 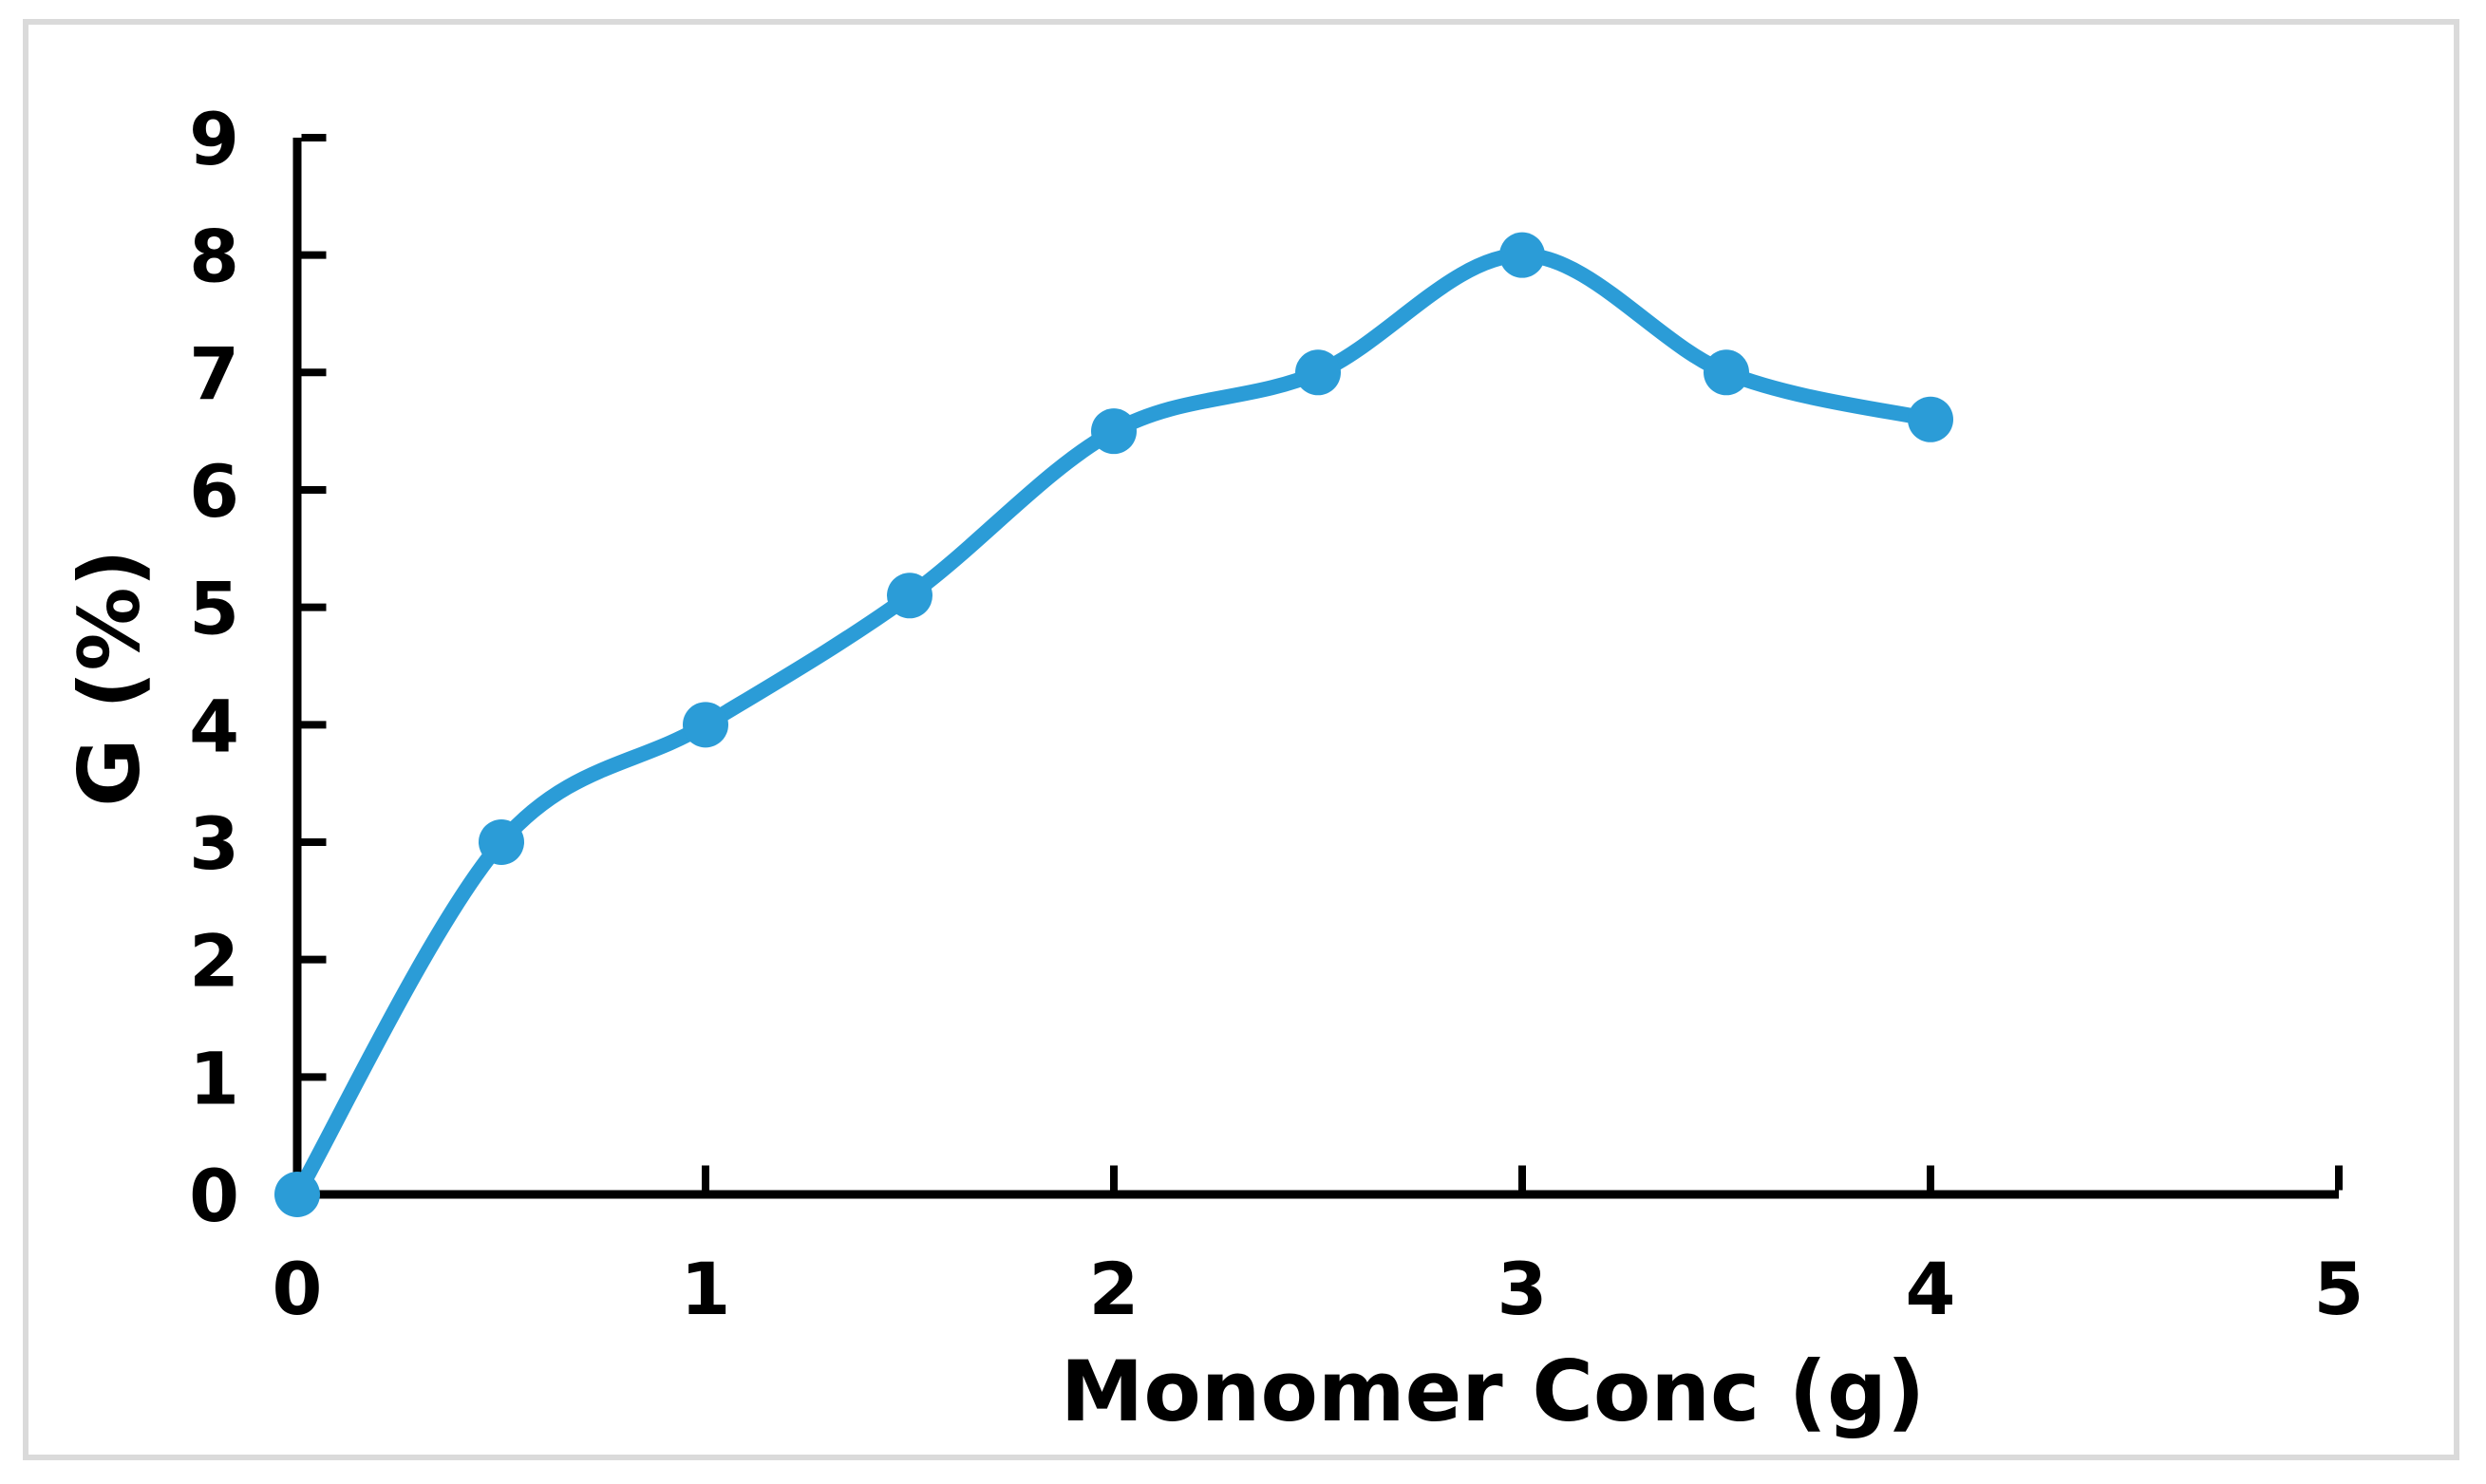 I want to click on x-tick-label: 0, so click(x=298, y=1289).